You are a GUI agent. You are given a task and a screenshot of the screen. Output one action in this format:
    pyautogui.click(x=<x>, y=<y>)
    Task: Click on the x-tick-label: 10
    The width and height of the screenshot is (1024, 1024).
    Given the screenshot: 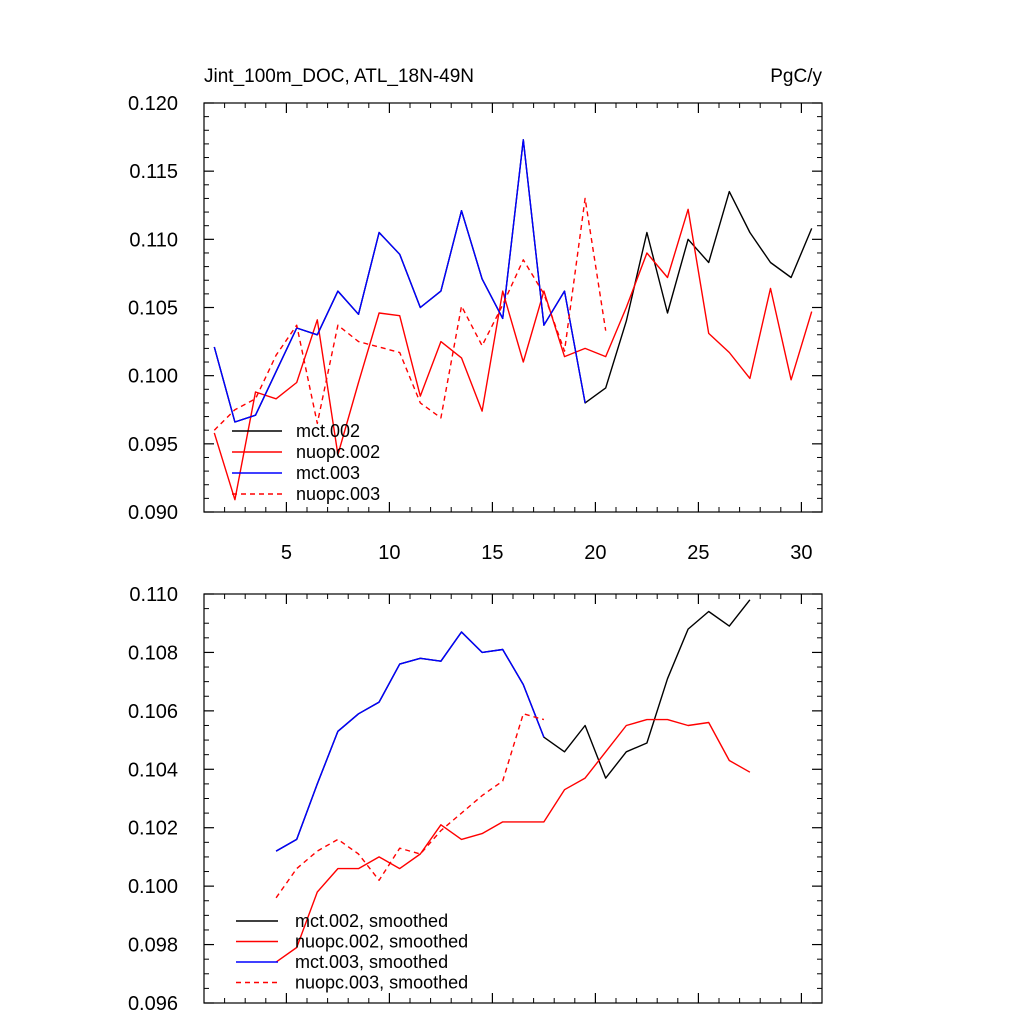 What is the action you would take?
    pyautogui.click(x=389, y=553)
    